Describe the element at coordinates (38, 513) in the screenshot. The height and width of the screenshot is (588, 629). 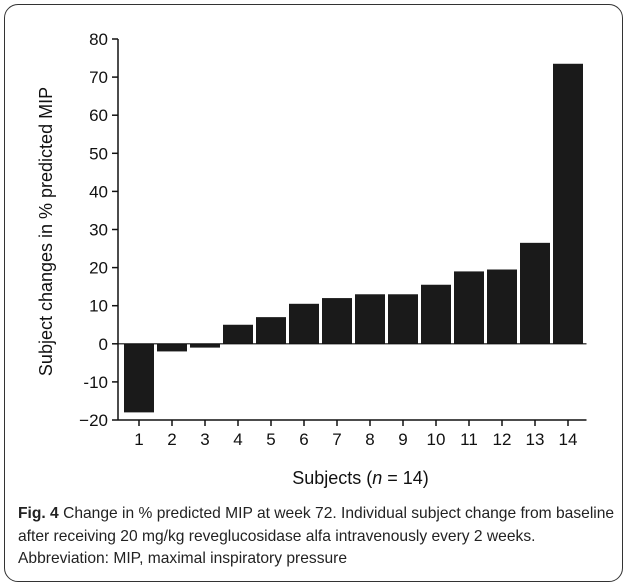
I see `figure-label: Fig. 4` at that location.